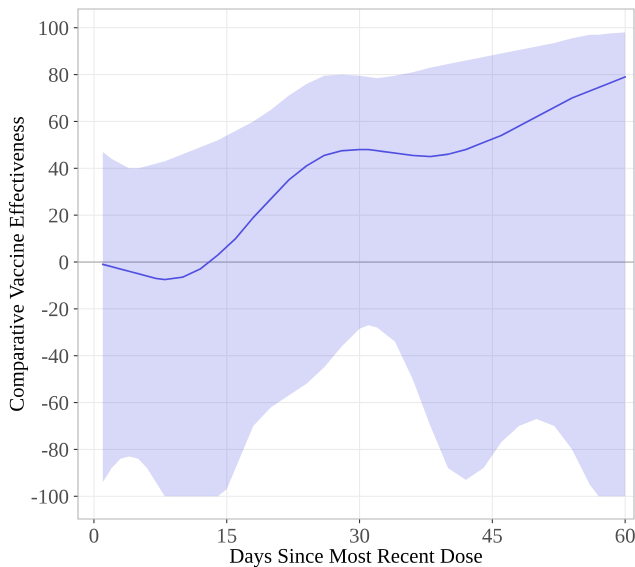  What do you see at coordinates (55, 403) in the screenshot?
I see `y-tick-label: -60` at bounding box center [55, 403].